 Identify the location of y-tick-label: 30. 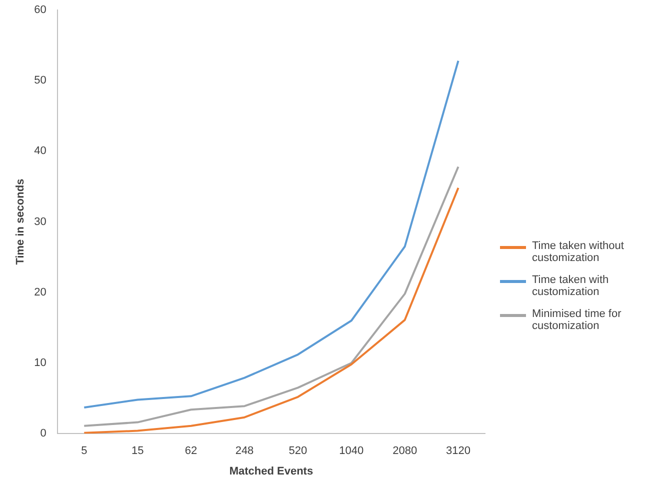
(40, 222).